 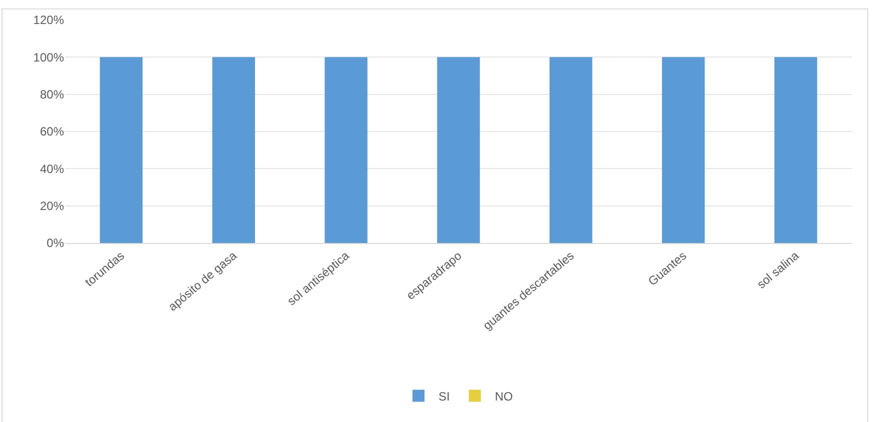 I want to click on y-tick-label: 40%, so click(x=52, y=169).